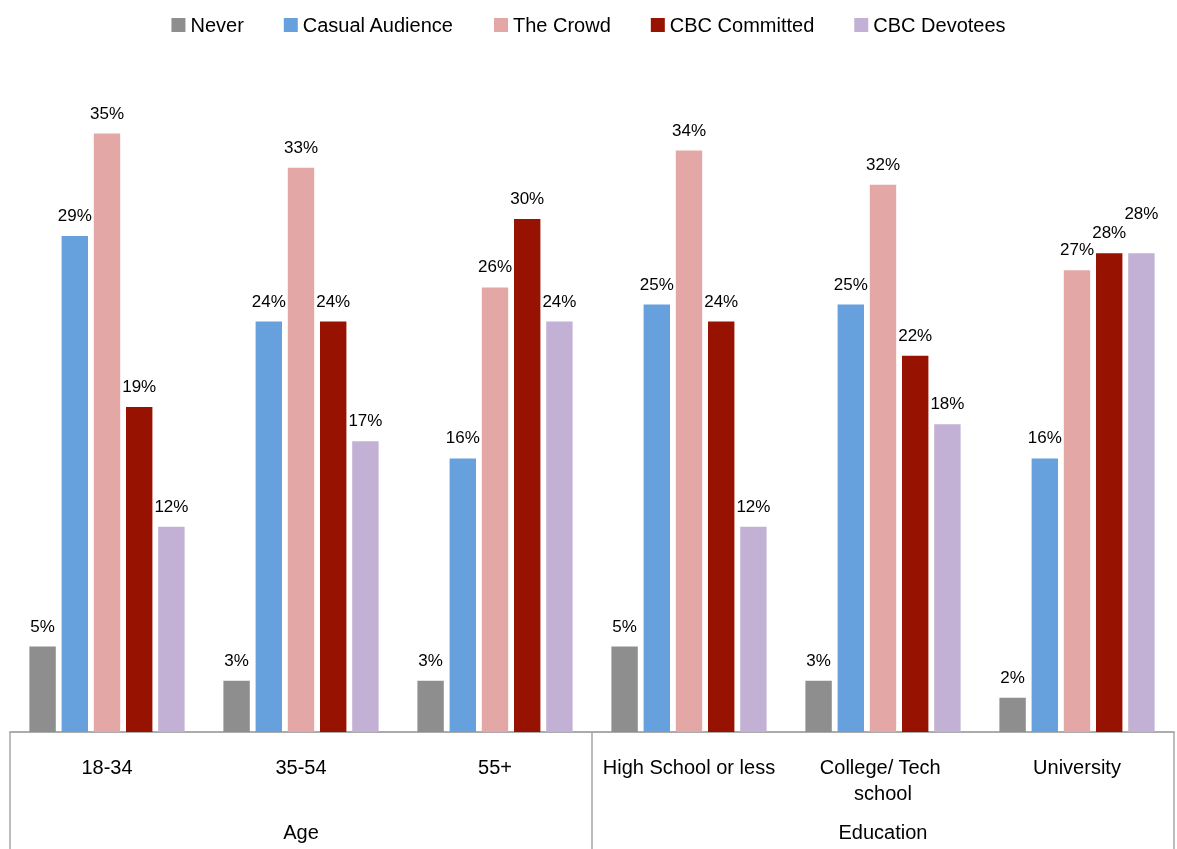 This screenshot has height=849, width=1177. Describe the element at coordinates (947, 404) in the screenshot. I see `data-label: 18%` at that location.